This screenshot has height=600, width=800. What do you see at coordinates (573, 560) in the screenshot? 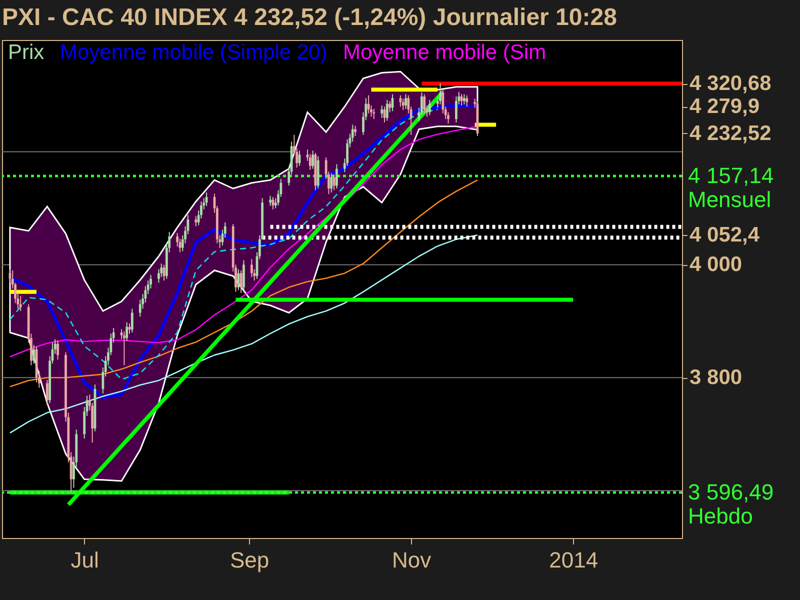
I see `x-tick-label: 2014` at bounding box center [573, 560].